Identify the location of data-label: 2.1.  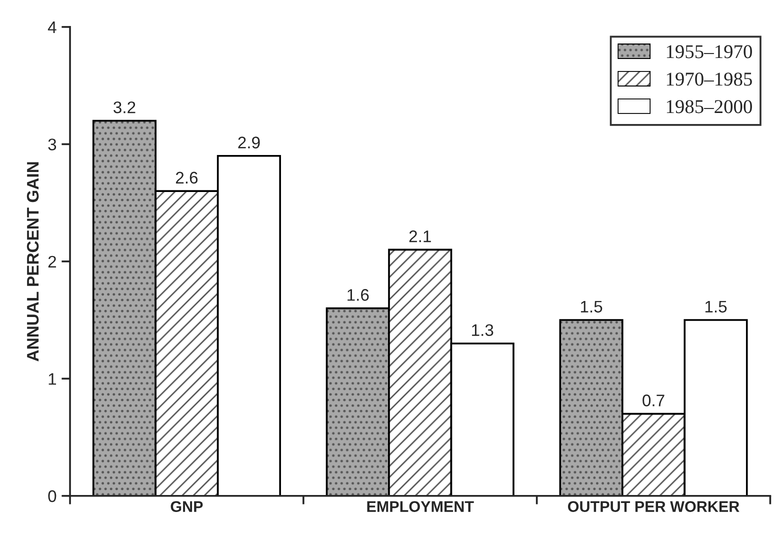
(420, 236).